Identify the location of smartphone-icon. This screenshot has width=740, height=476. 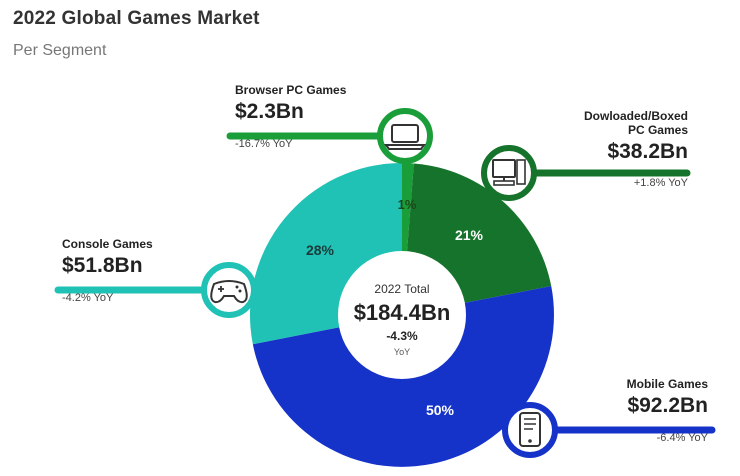
(530, 430).